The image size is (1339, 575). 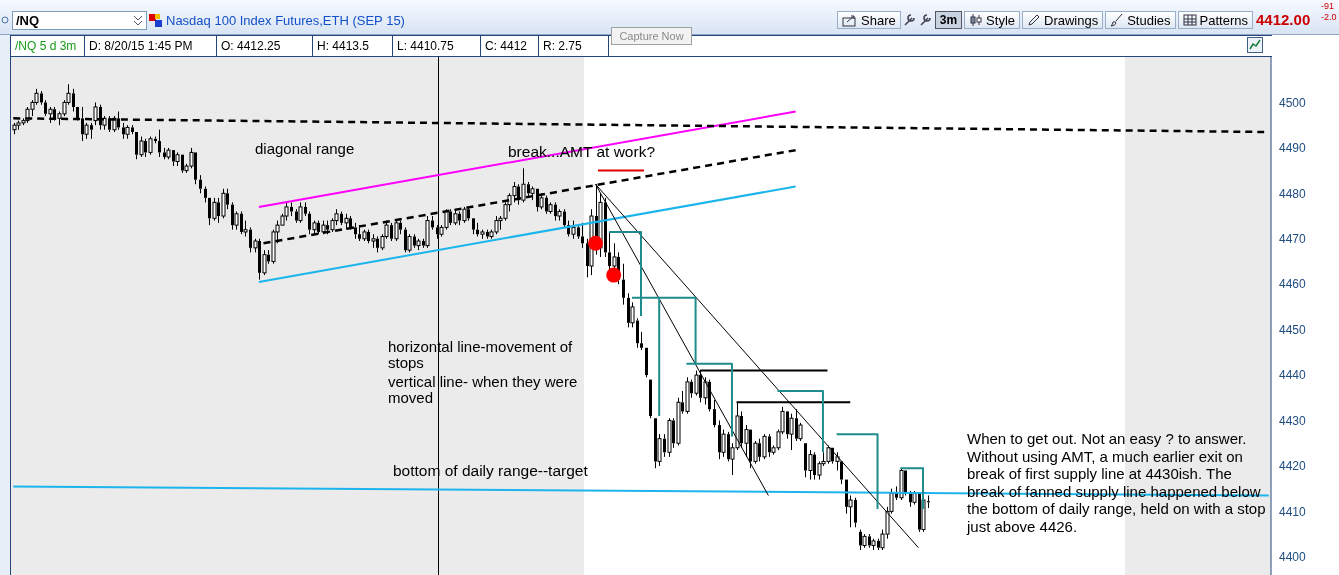 I want to click on y-tick-label: 4460, so click(x=1293, y=284).